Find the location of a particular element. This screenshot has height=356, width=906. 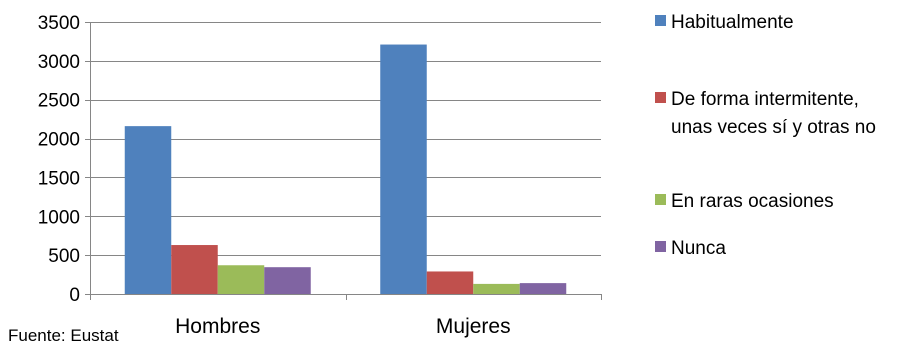

y-tick-label: 2500 is located at coordinates (59, 101).